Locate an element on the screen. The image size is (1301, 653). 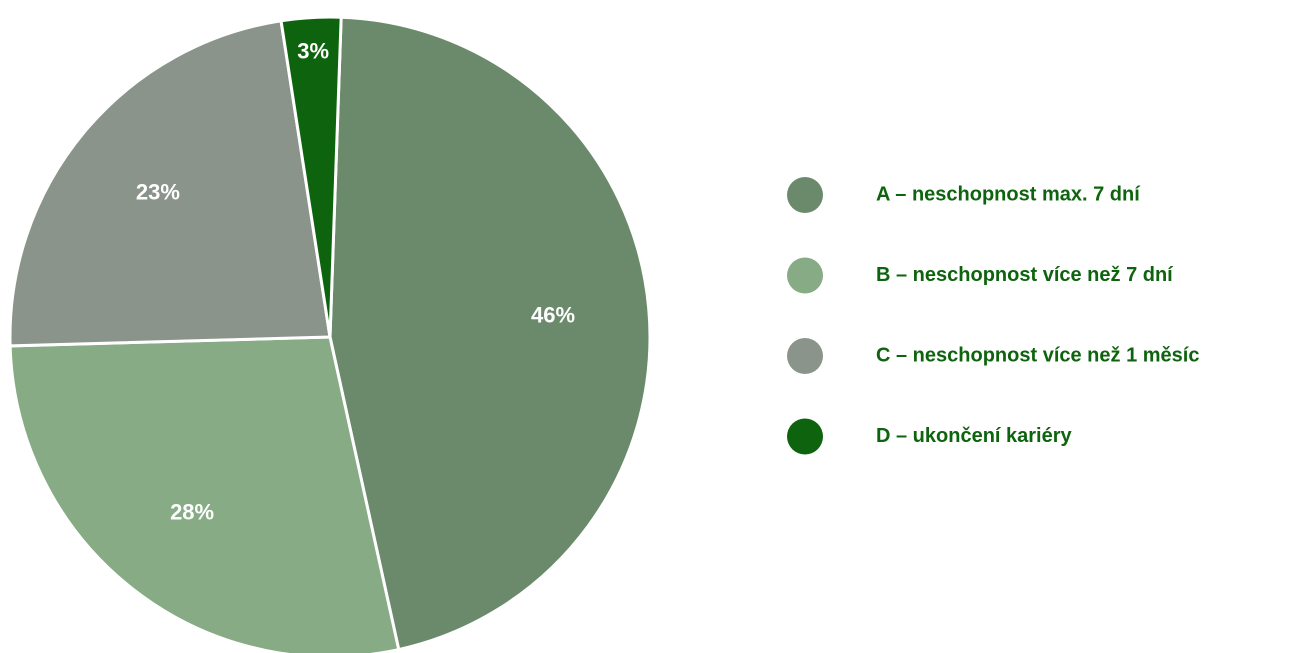
legend-label: B – neschopnost více než 7 dní is located at coordinates (1025, 275).